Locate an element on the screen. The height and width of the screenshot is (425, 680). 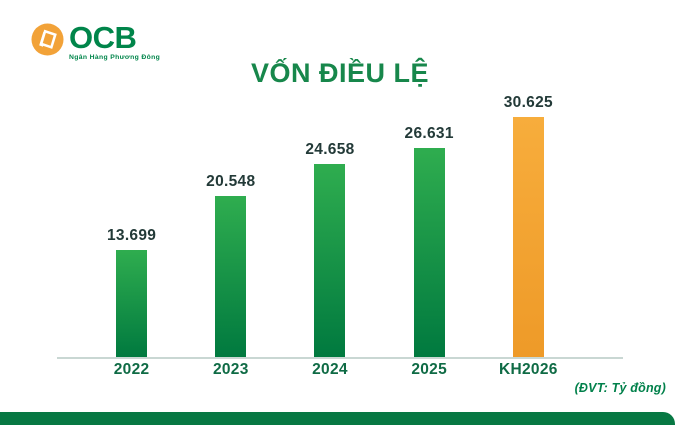
x-axis-label-2022: 2022 is located at coordinates (131, 369).